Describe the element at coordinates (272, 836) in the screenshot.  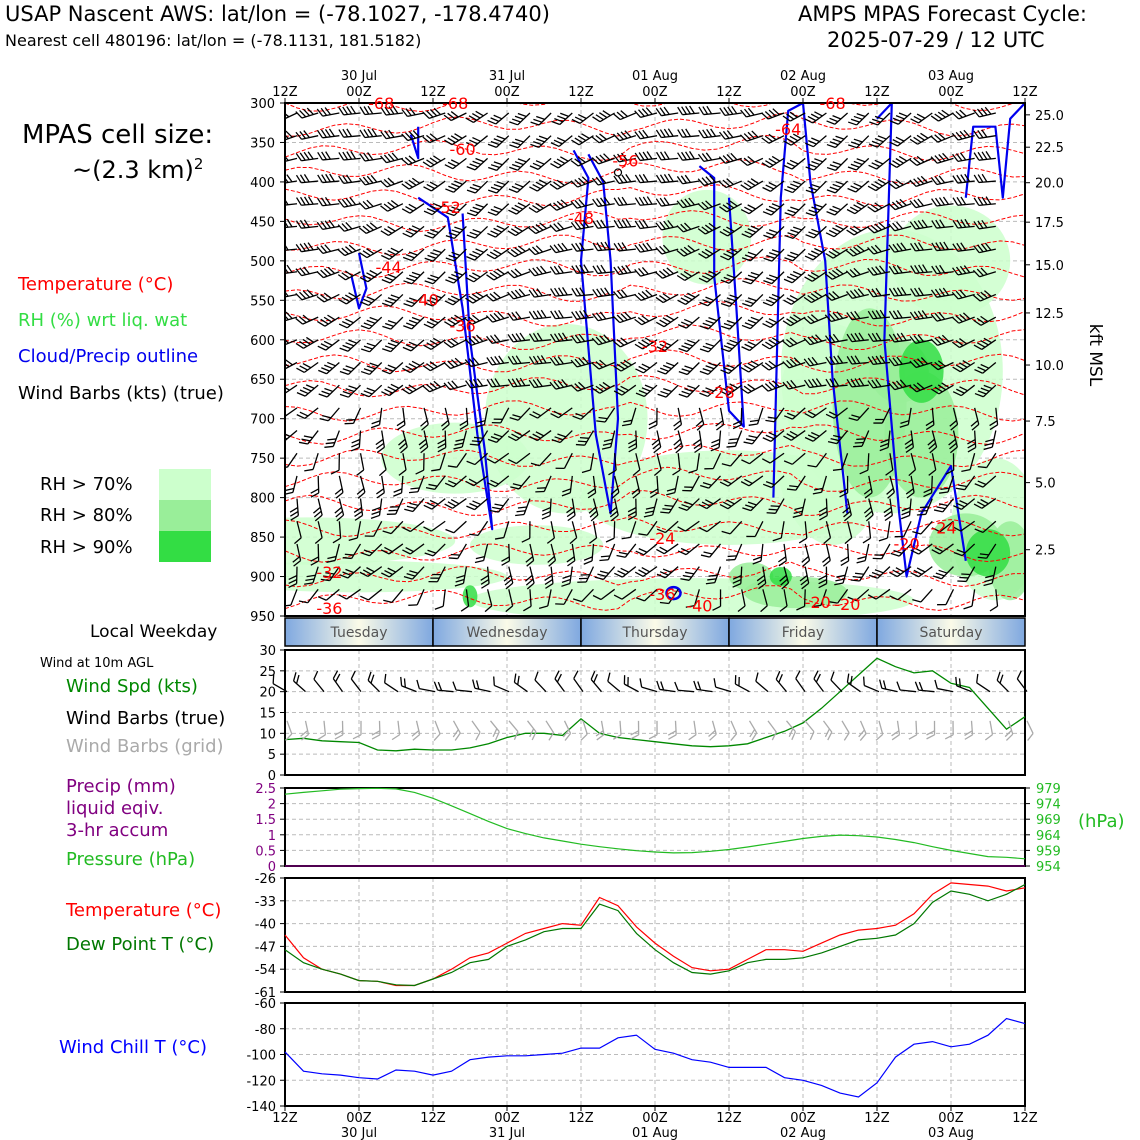
I see `precip-panel-ytick-label: 1` at that location.